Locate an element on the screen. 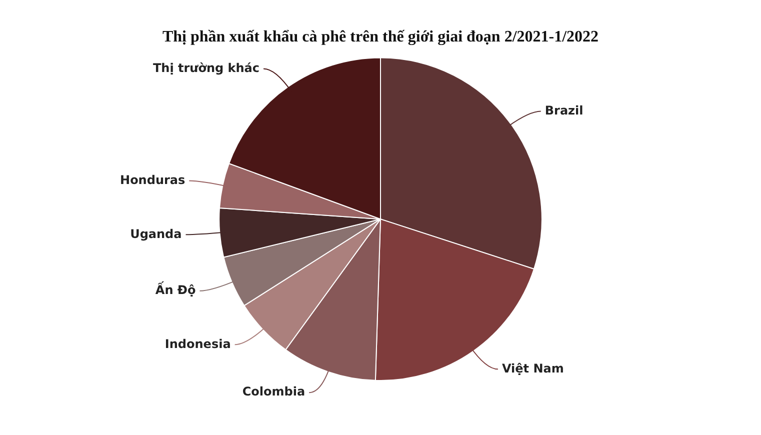 This screenshot has height=435, width=761. slice-label: Honduras is located at coordinates (153, 179).